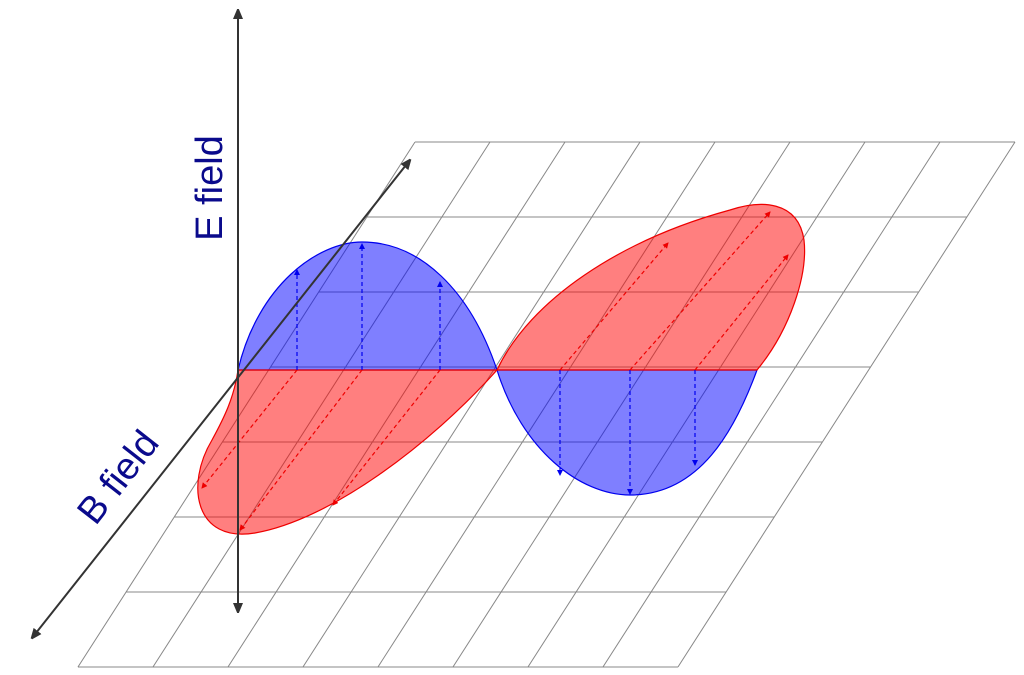  Describe the element at coordinates (118, 477) in the screenshot. I see `b-axis-label: B field` at that location.